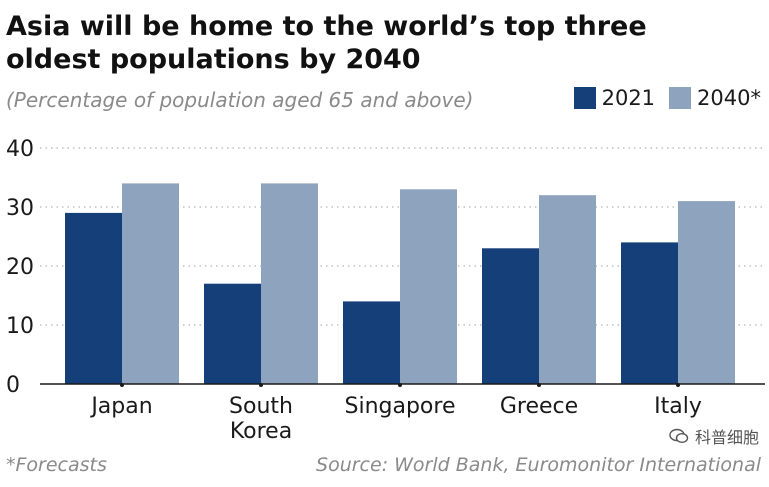 This screenshot has width=769, height=487. What do you see at coordinates (56, 465) in the screenshot?
I see `footnote: *Forecasts` at bounding box center [56, 465].